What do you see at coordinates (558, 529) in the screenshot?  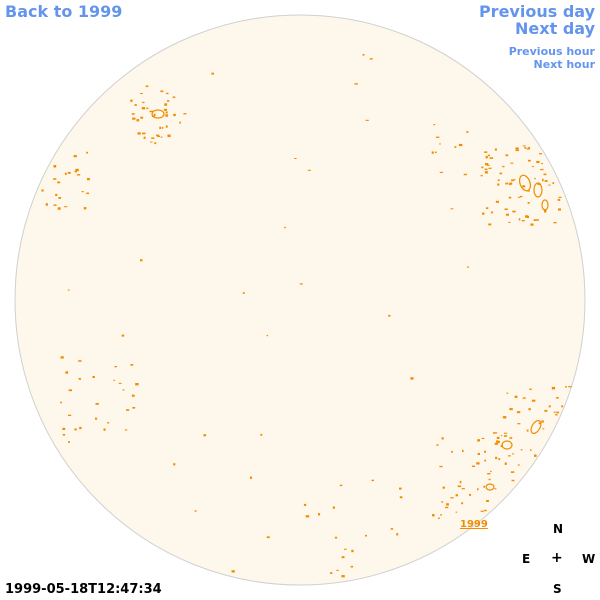 I see `compass-north: N` at bounding box center [558, 529].